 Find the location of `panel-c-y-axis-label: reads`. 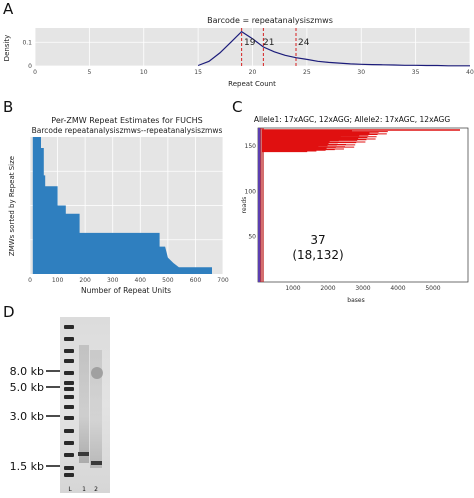

panel-c-y-axis-label: reads is located at coordinates (244, 205).